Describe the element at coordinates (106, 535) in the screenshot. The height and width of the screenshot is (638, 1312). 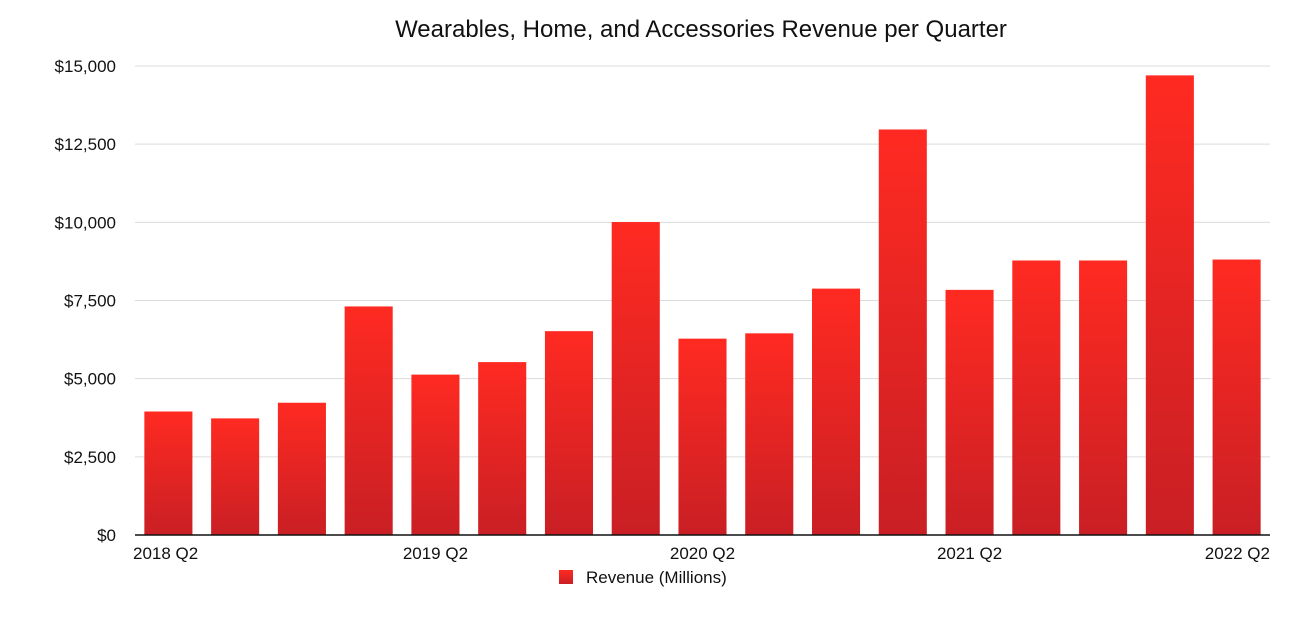
I see `y-tick-label: $0` at that location.